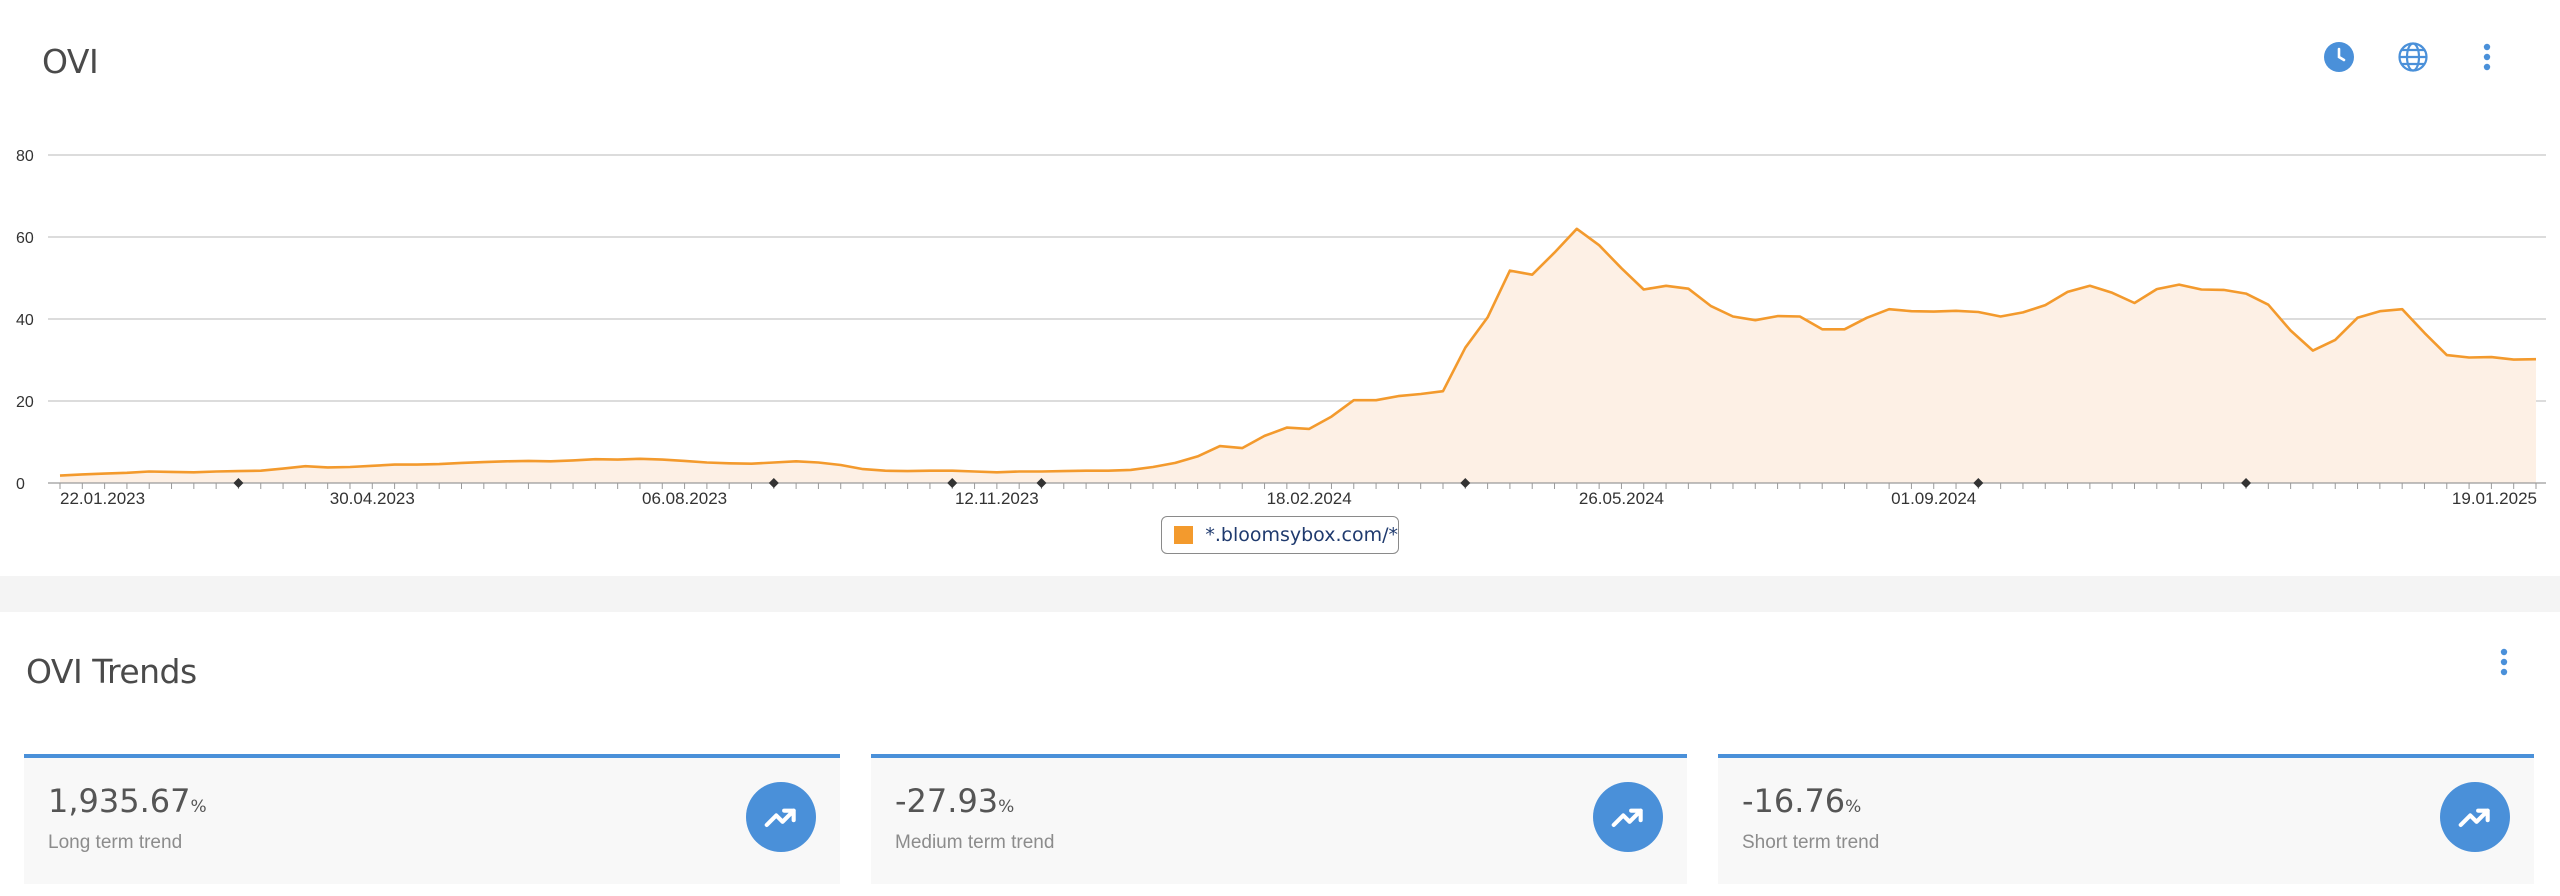  What do you see at coordinates (2126, 819) in the screenshot?
I see `trend-card-short: -16.76% Short term trend` at bounding box center [2126, 819].